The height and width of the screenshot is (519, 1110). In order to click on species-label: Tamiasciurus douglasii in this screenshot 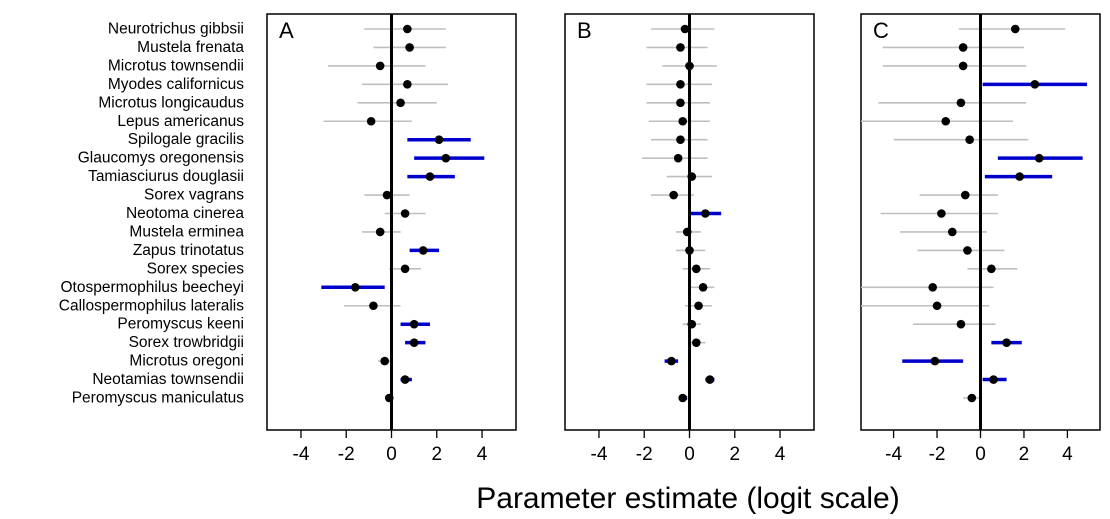, I will do `click(166, 176)`.